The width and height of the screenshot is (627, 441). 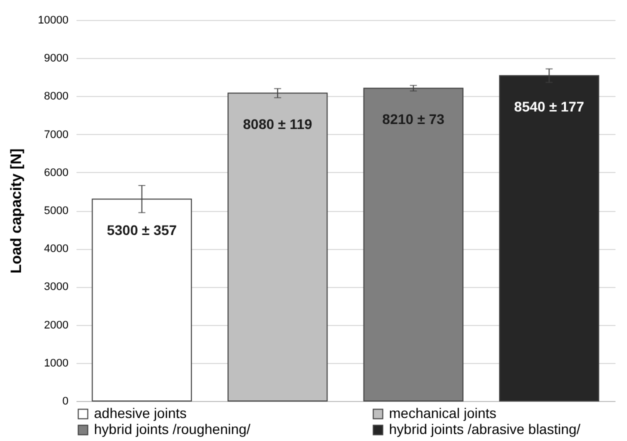 I want to click on data-label: 8080 ± 119, so click(x=277, y=124).